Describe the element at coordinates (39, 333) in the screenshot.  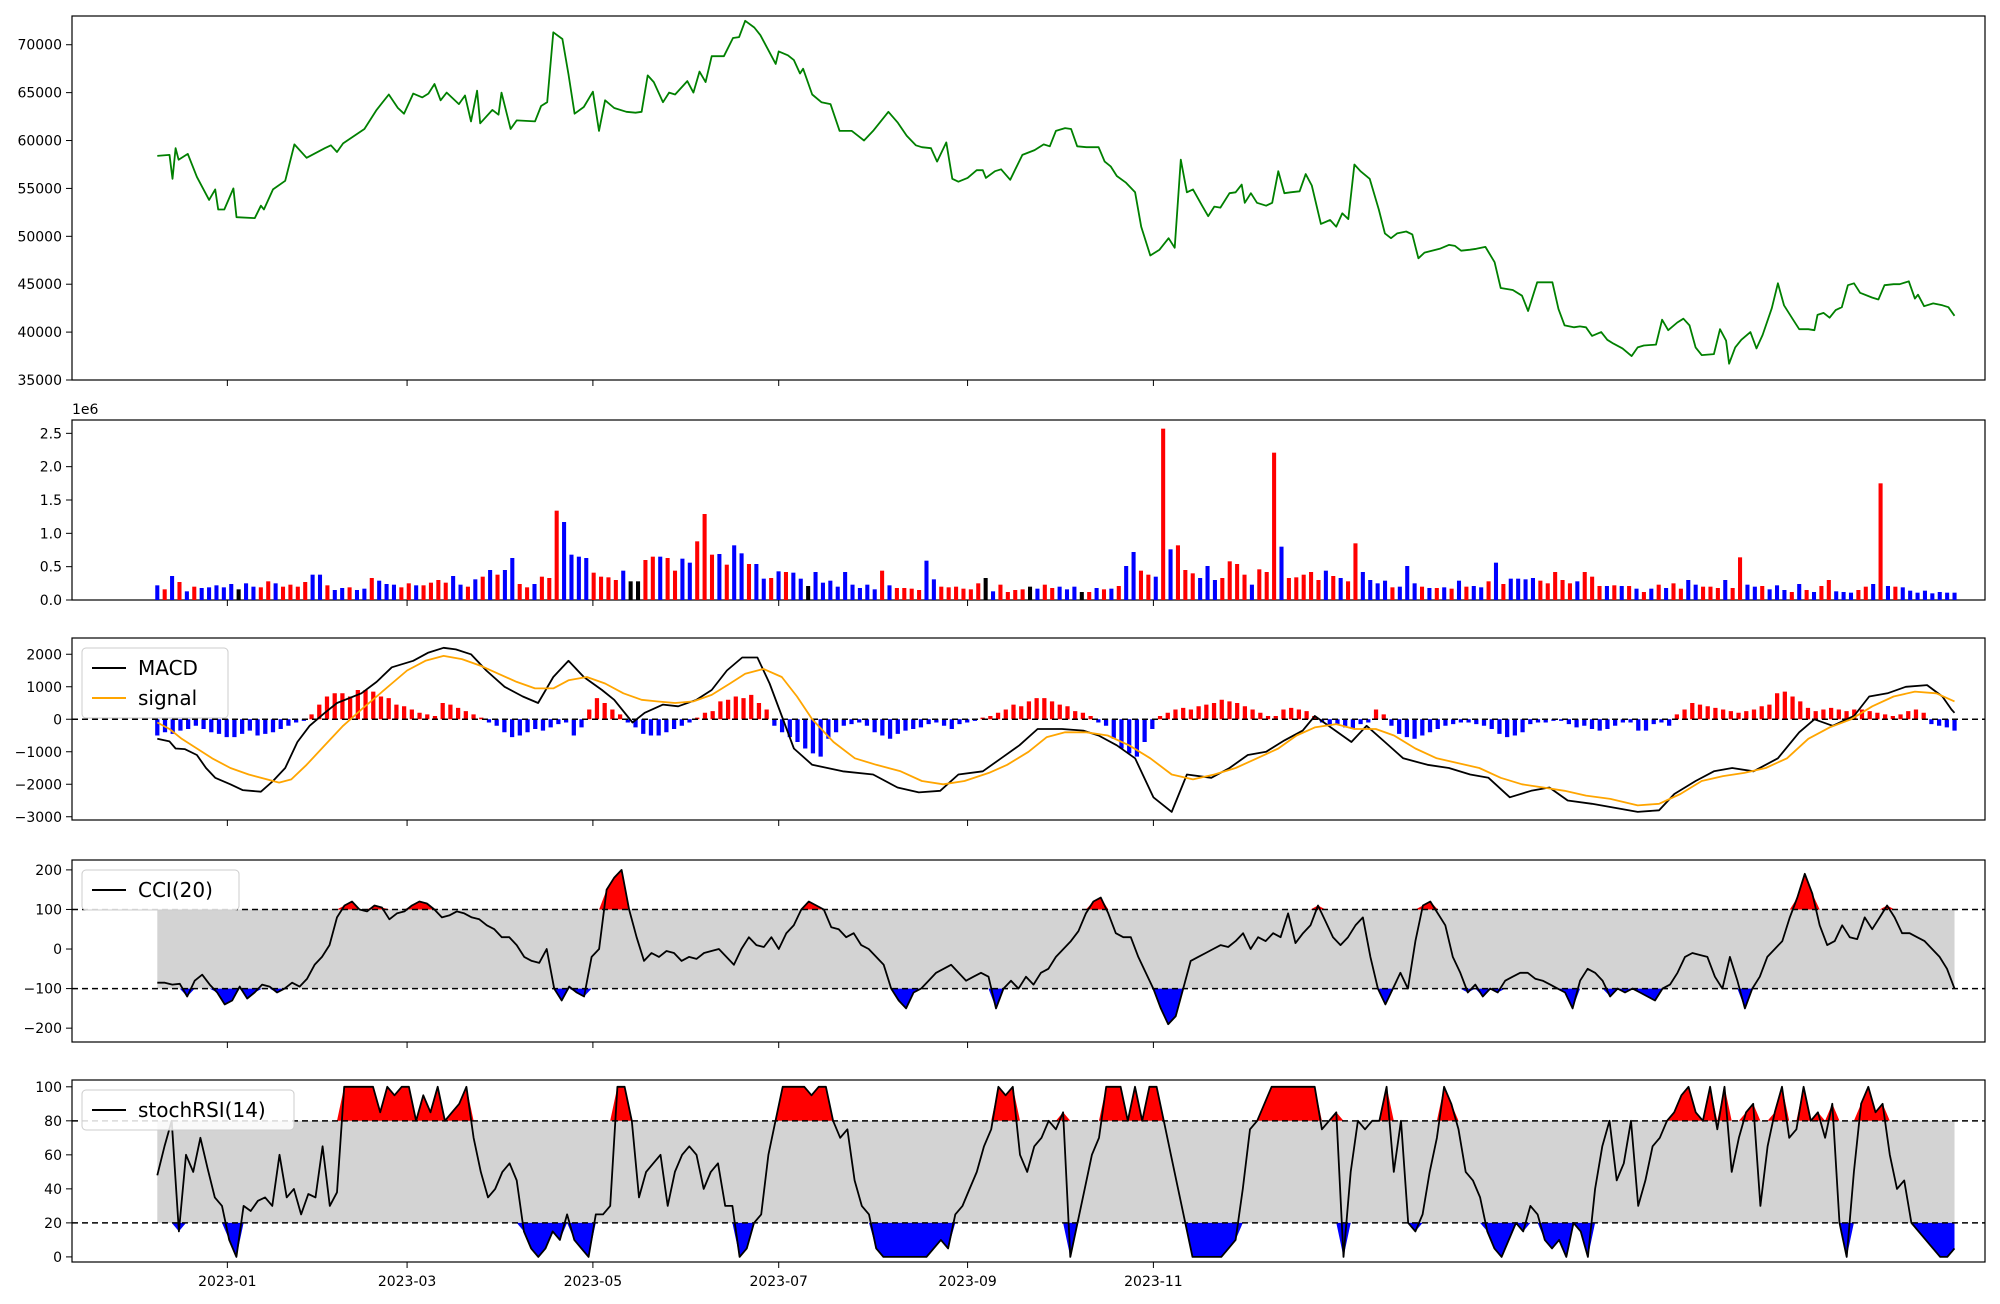
I see `y-tick-label: 40000` at that location.